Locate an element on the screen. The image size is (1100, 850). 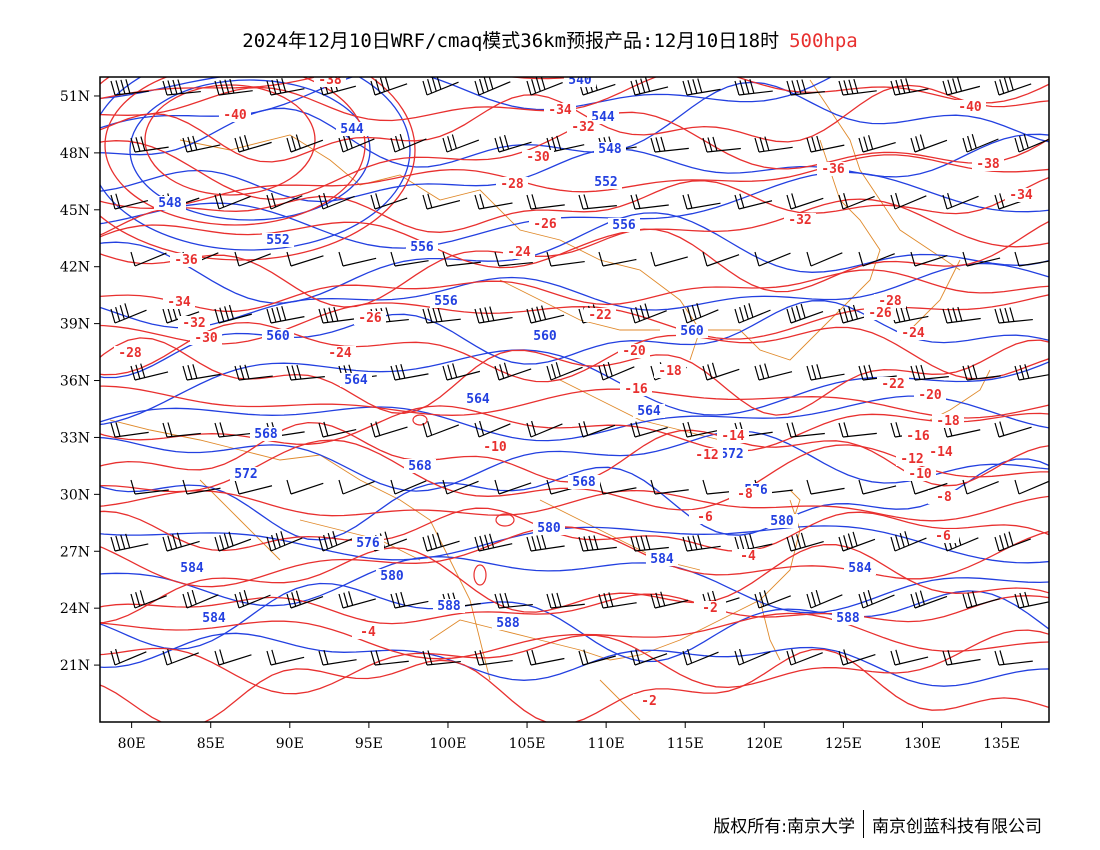
temperature-label: -30 is located at coordinates (206, 338).